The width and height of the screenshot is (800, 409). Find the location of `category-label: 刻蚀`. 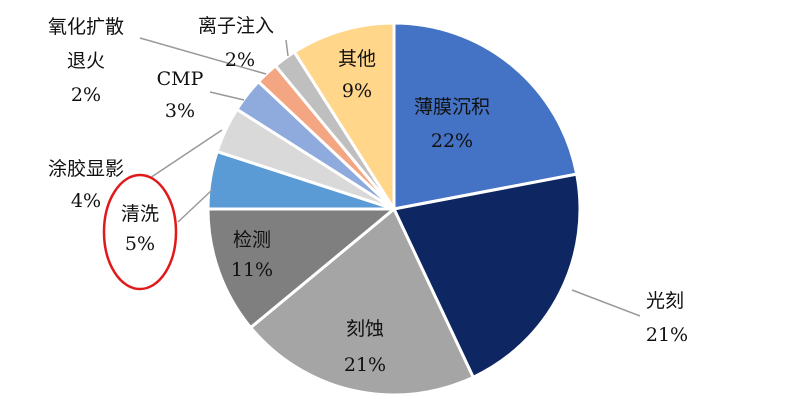

category-label: 刻蚀 is located at coordinates (365, 329).